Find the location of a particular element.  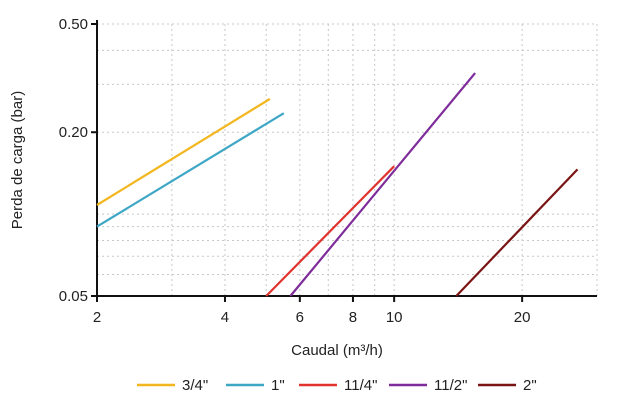

legend-label: 2" is located at coordinates (530, 385).